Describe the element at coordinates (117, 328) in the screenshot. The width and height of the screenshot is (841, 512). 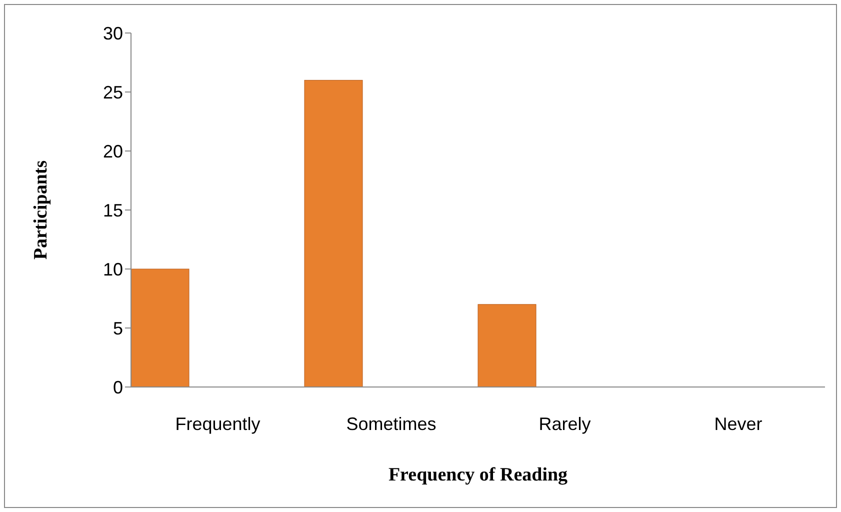
I see `y-tick-label: 5` at that location.